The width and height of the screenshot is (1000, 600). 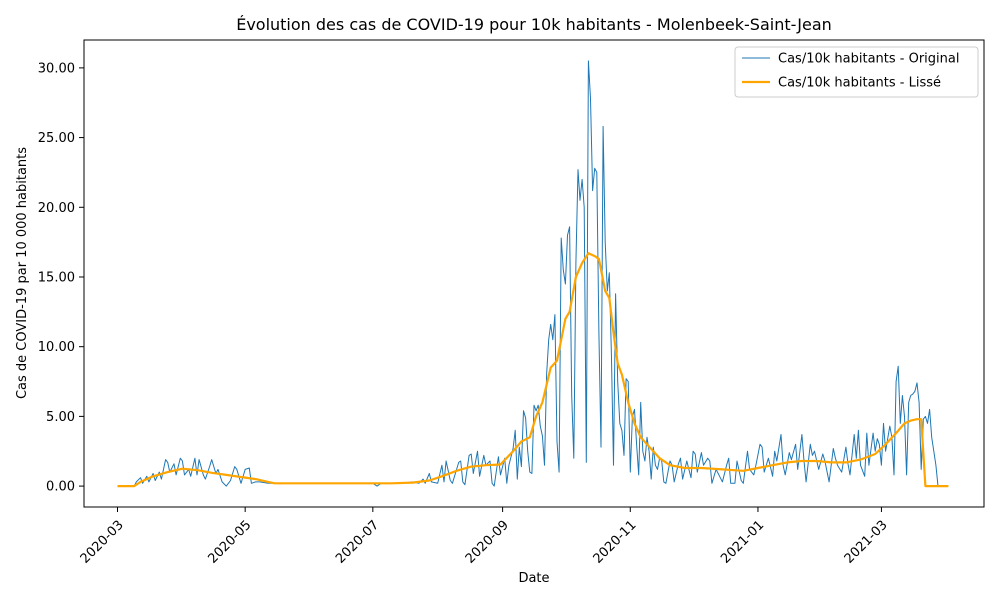 I want to click on x-tick-label: 2020-07, so click(x=357, y=542).